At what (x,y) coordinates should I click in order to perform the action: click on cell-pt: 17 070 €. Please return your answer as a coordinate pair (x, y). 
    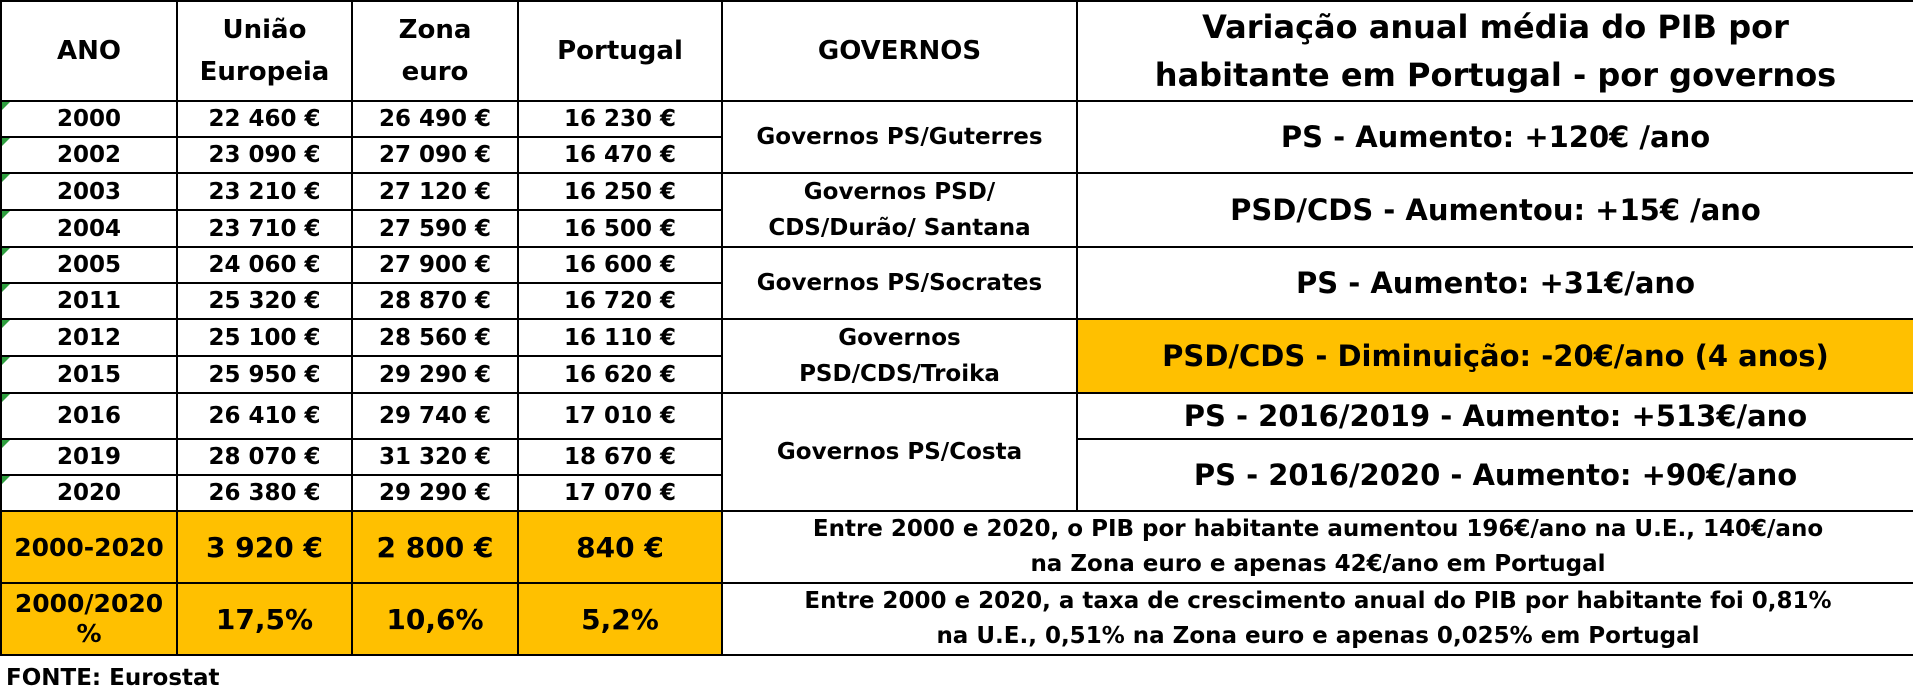
    Looking at the image, I should click on (620, 493).